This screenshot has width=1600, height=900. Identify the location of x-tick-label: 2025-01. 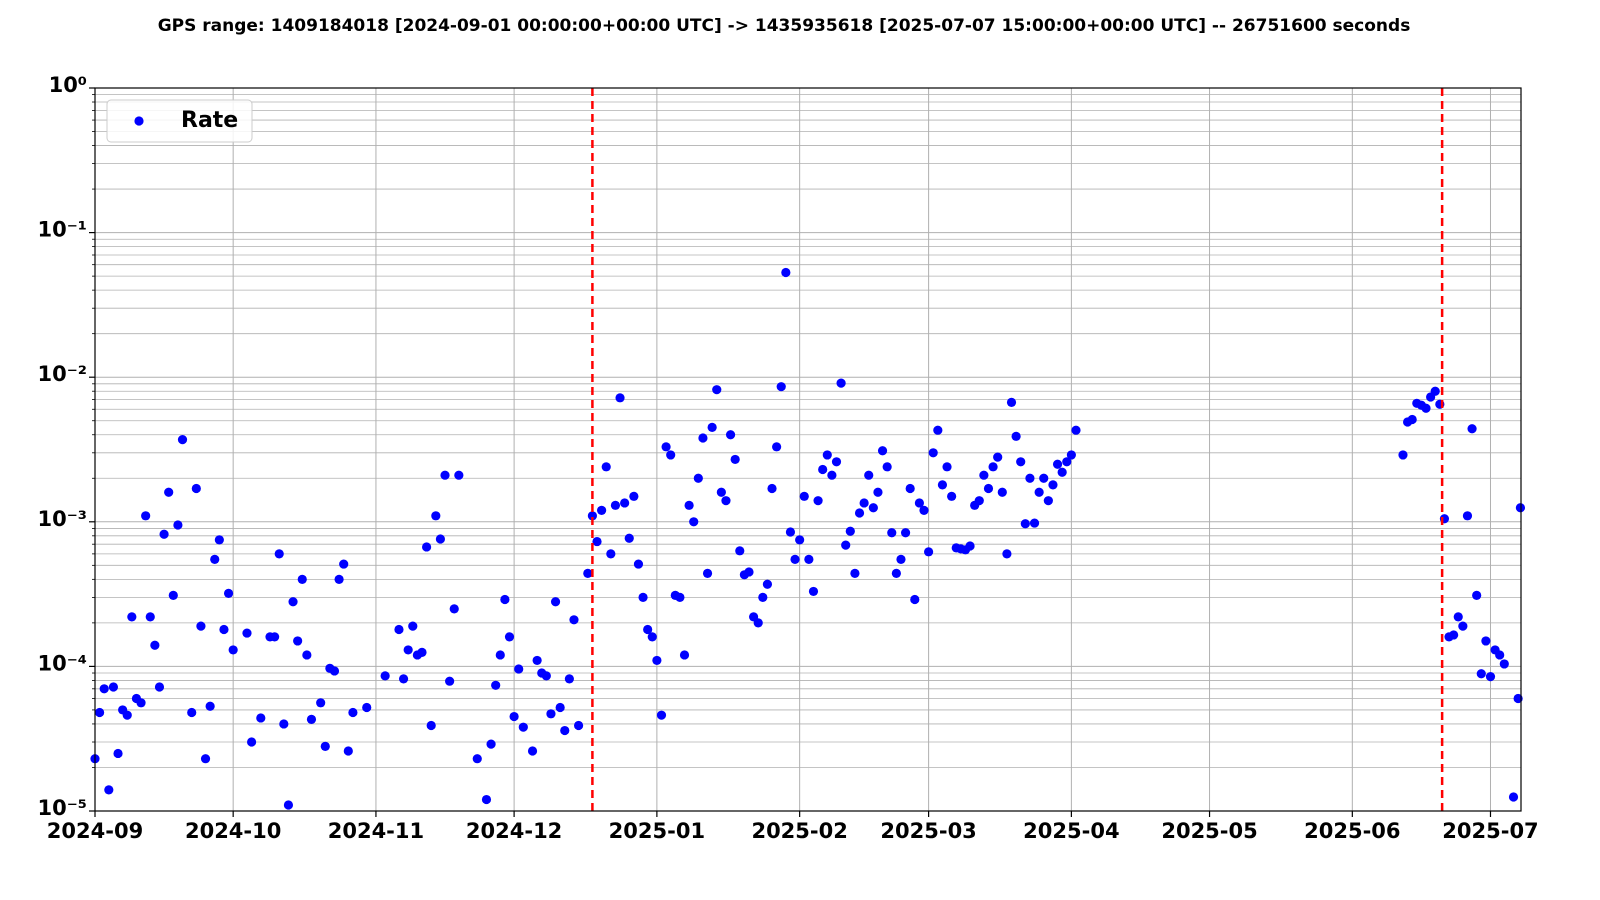
(657, 831).